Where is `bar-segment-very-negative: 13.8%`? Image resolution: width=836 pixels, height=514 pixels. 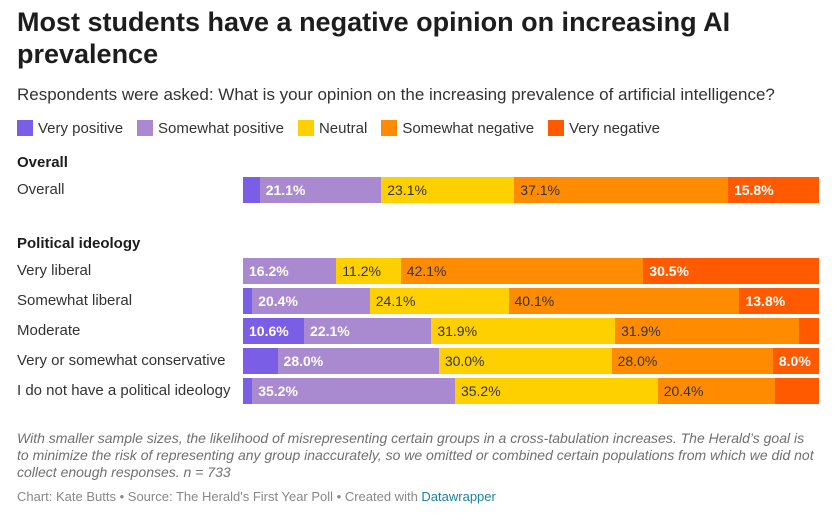
bar-segment-very-negative: 13.8% is located at coordinates (779, 301).